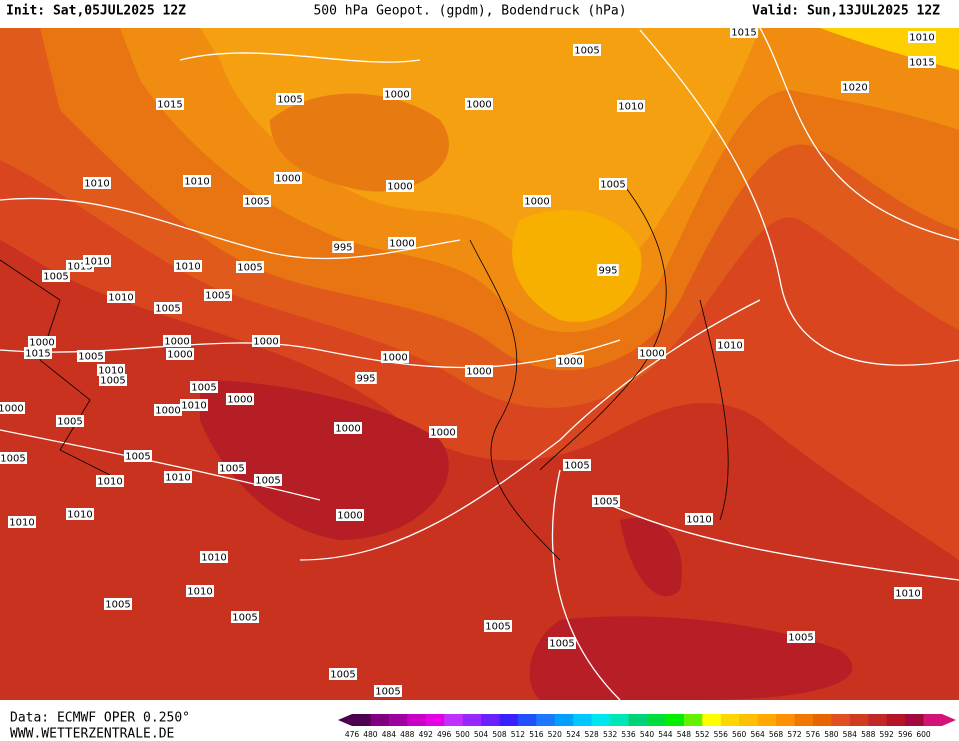 This screenshot has width=959, height=741. What do you see at coordinates (342, 248) in the screenshot?
I see `isobar-label: 995` at bounding box center [342, 248].